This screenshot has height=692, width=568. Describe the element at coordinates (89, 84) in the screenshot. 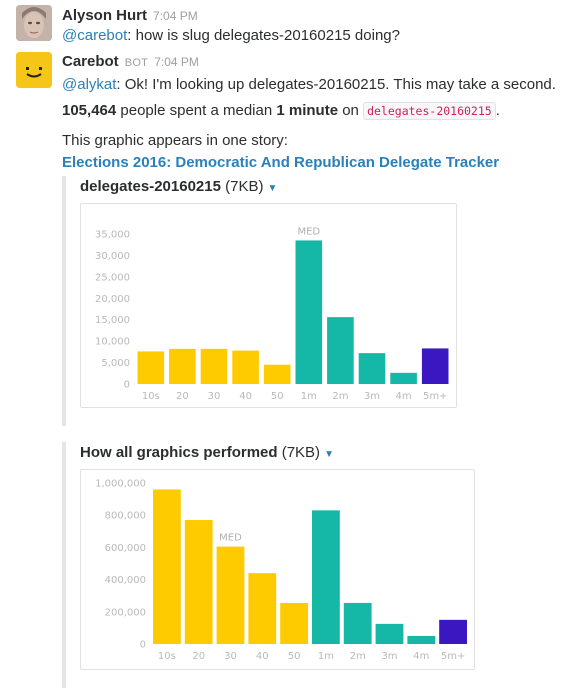

I see `mention-link: @alykat` at that location.